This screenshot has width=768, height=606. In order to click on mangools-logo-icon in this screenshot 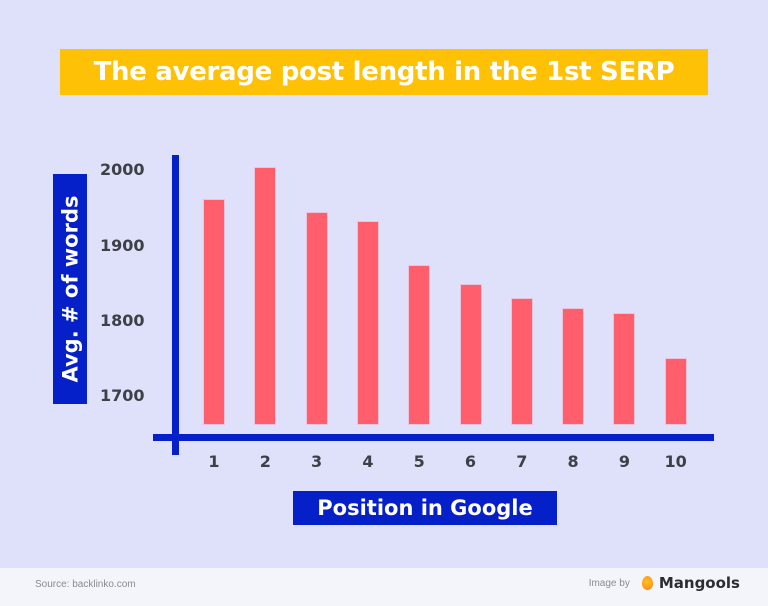, I will do `click(647, 583)`.